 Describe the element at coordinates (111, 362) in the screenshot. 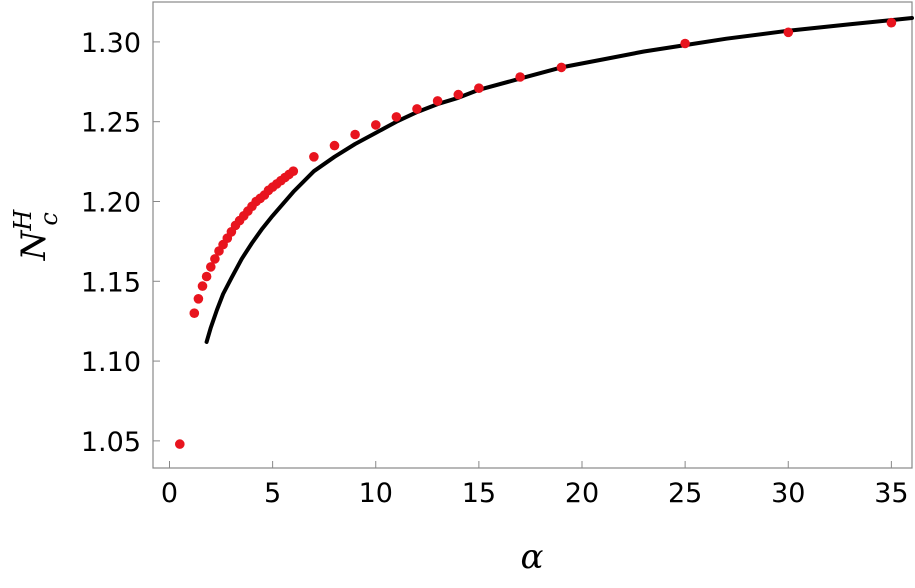

I see `y-tick-label: 1.10` at that location.